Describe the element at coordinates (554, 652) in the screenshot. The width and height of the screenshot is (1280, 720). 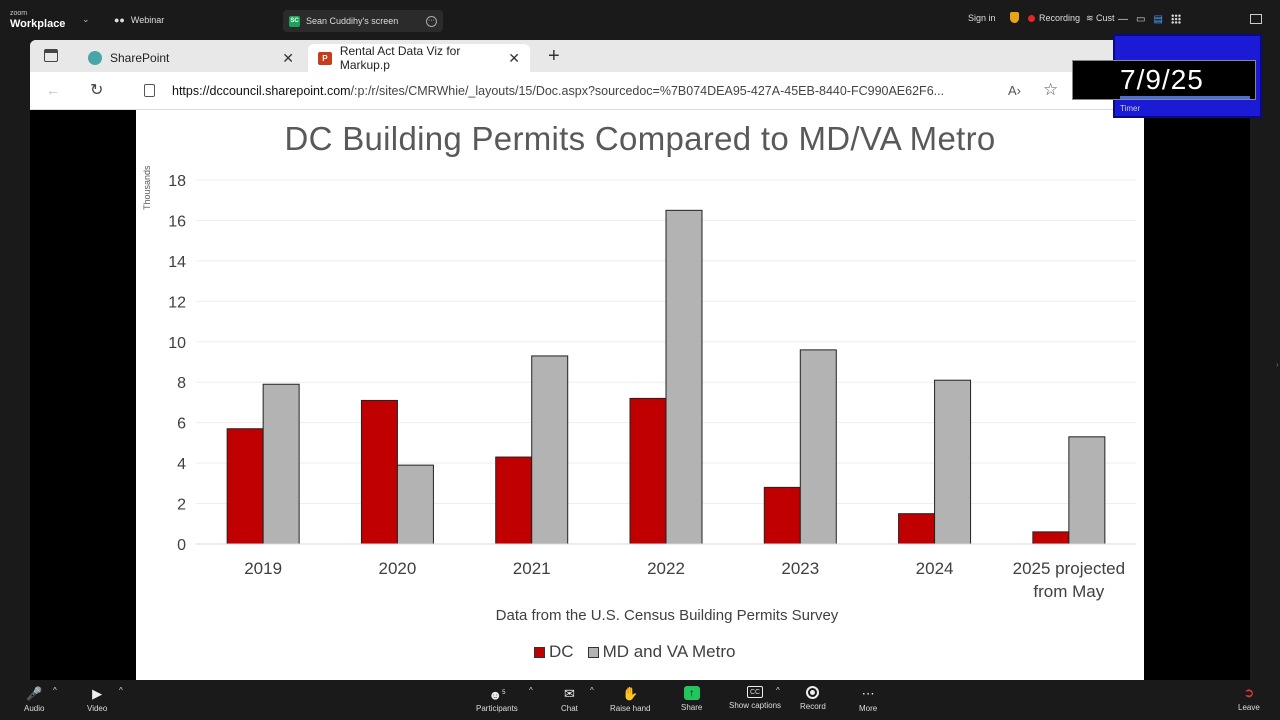
I see `legend-item-dc: DC` at that location.